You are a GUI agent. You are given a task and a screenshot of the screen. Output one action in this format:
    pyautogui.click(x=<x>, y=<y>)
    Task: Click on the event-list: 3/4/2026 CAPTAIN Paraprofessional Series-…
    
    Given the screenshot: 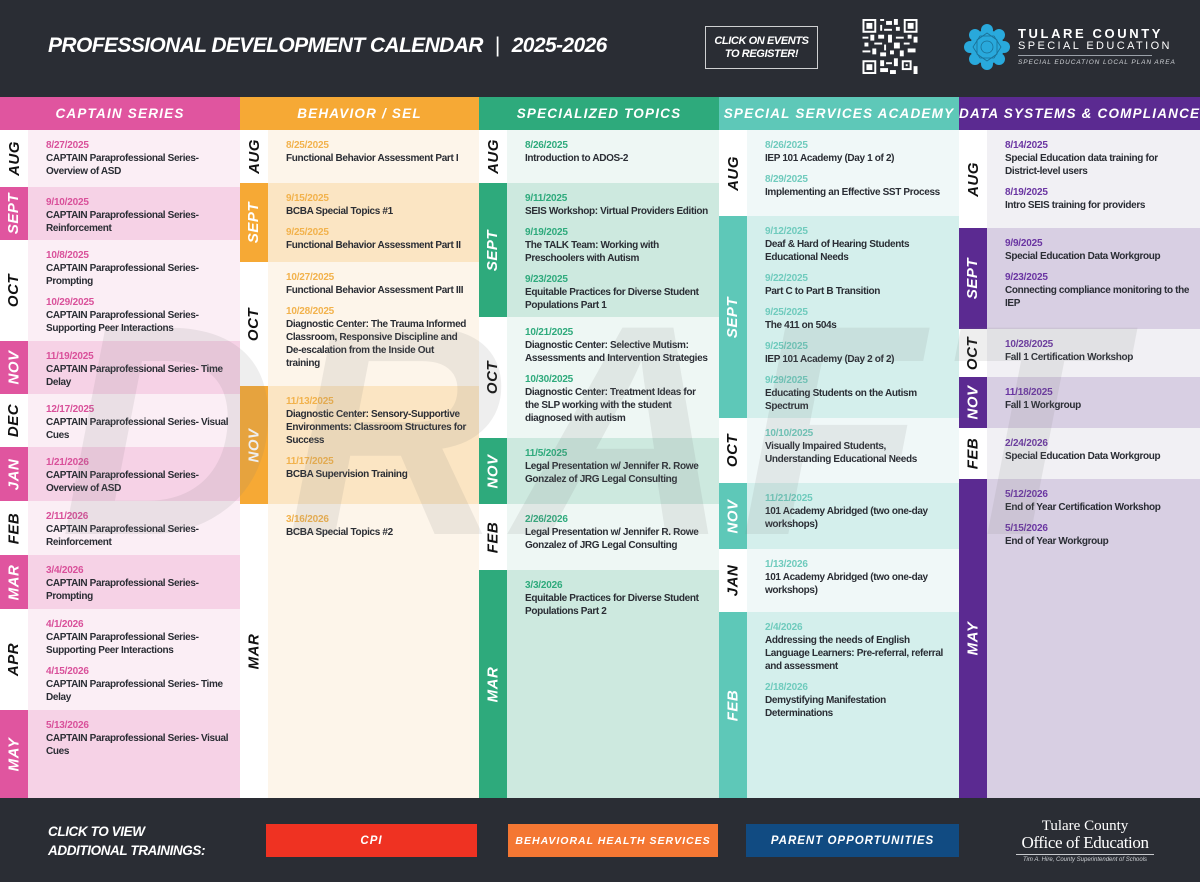 What is the action you would take?
    pyautogui.click(x=134, y=582)
    